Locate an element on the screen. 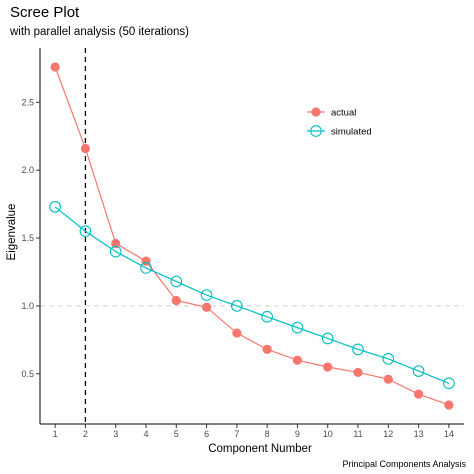 The image size is (474, 474). chart-caption: Principal Components Analysis is located at coordinates (404, 464).